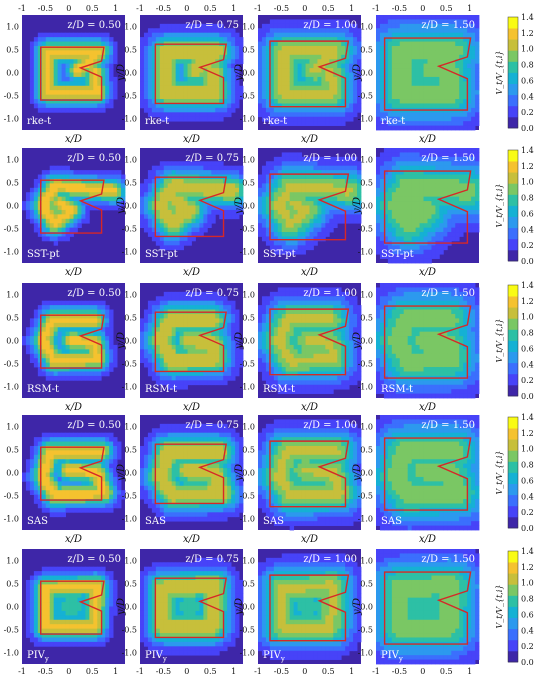 Image resolution: width=550 pixels, height=682 pixels. What do you see at coordinates (233, 8) in the screenshot?
I see `x-tick-label: 1` at bounding box center [233, 8].